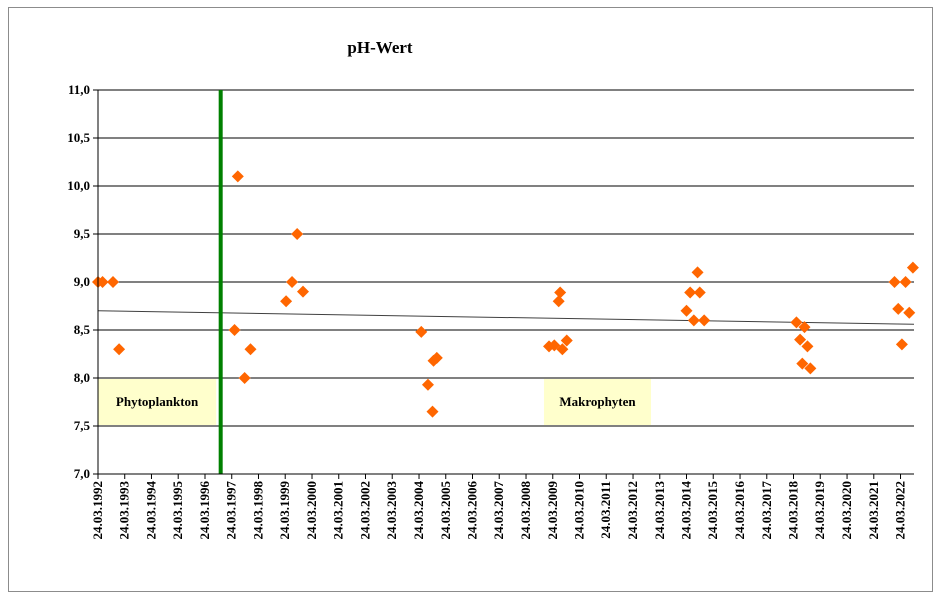 This screenshot has width=940, height=593. What do you see at coordinates (231, 510) in the screenshot?
I see `x-tick-label: 24.03.1997` at bounding box center [231, 510].